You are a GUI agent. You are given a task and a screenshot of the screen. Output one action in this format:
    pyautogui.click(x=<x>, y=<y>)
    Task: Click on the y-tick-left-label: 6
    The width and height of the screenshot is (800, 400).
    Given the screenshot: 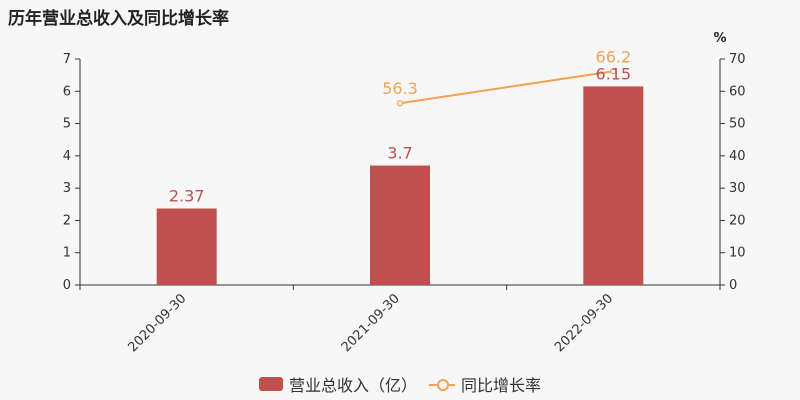 What is the action you would take?
    pyautogui.click(x=67, y=91)
    